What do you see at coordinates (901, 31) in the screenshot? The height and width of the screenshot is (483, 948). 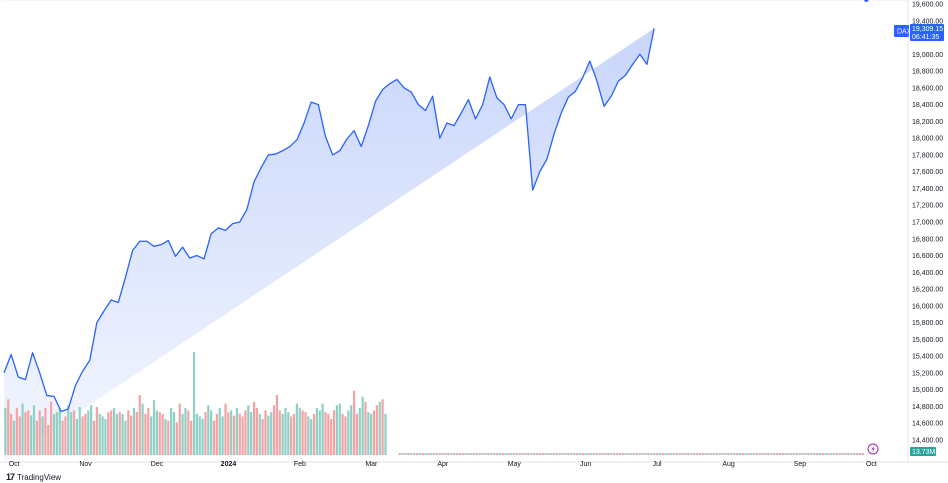 I see `price-badge-symbol-bg` at bounding box center [901, 31].